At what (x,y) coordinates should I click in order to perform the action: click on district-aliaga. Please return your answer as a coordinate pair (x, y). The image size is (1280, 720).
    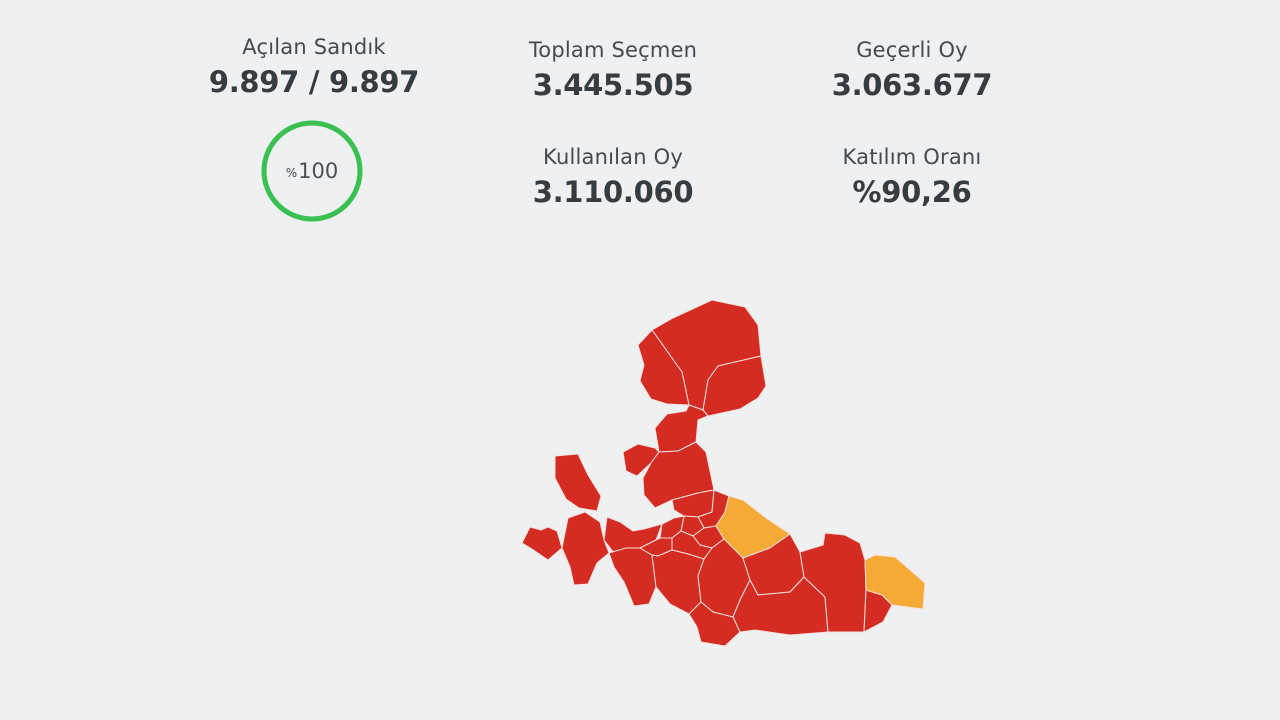
    Looking at the image, I should click on (681, 428).